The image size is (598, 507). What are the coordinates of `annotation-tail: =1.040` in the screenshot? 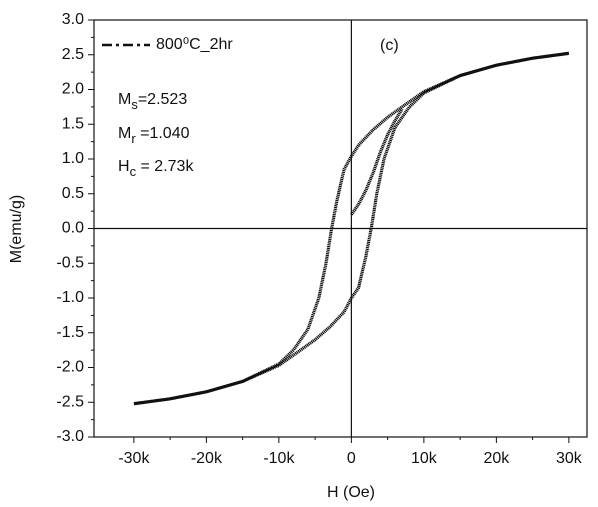 It's located at (163, 133).